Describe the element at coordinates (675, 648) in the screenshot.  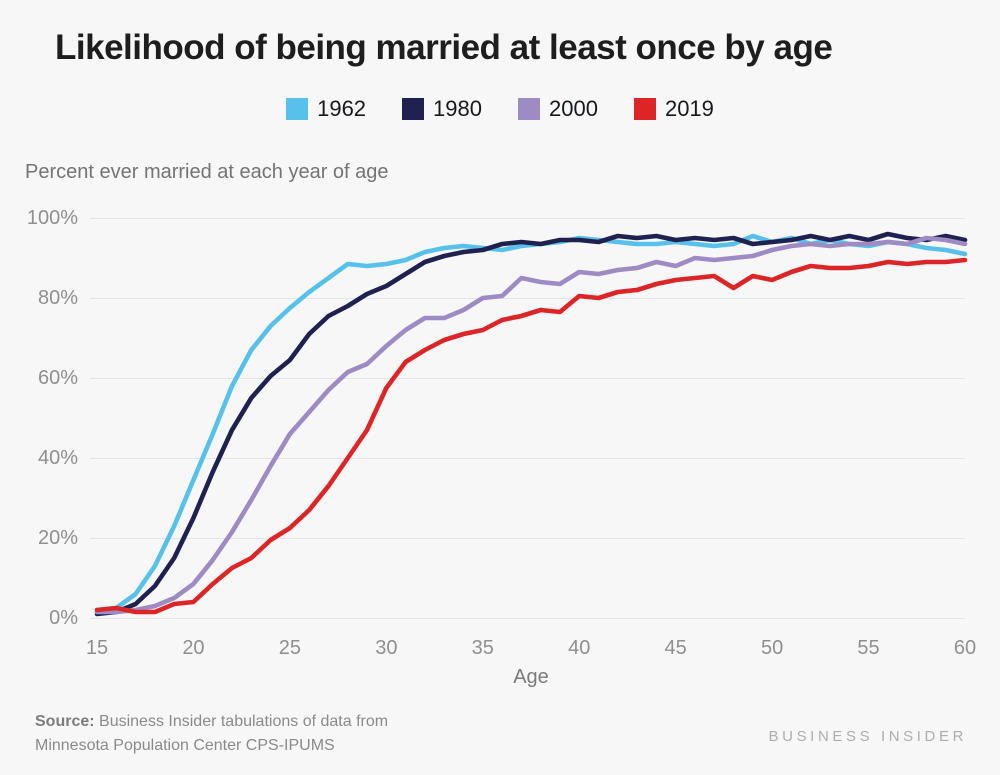
I see `x-axis-tick-45: 45` at that location.